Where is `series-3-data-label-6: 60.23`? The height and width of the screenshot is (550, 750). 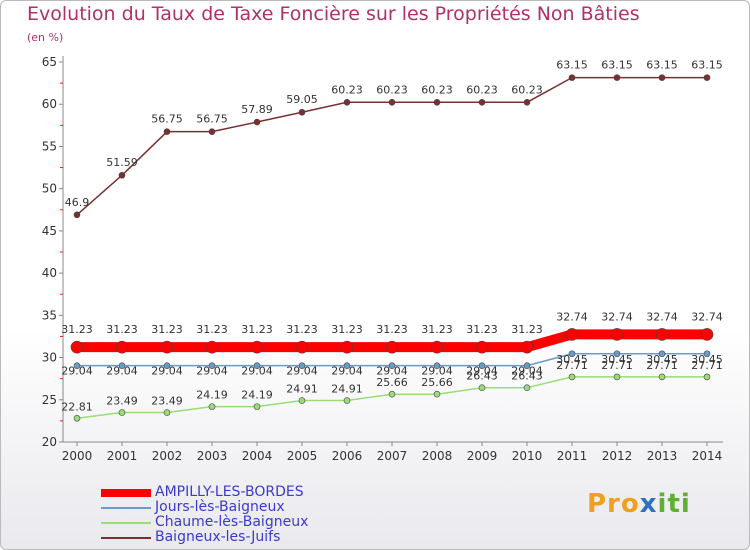
series-3-data-label-6: 60.23 is located at coordinates (347, 89).